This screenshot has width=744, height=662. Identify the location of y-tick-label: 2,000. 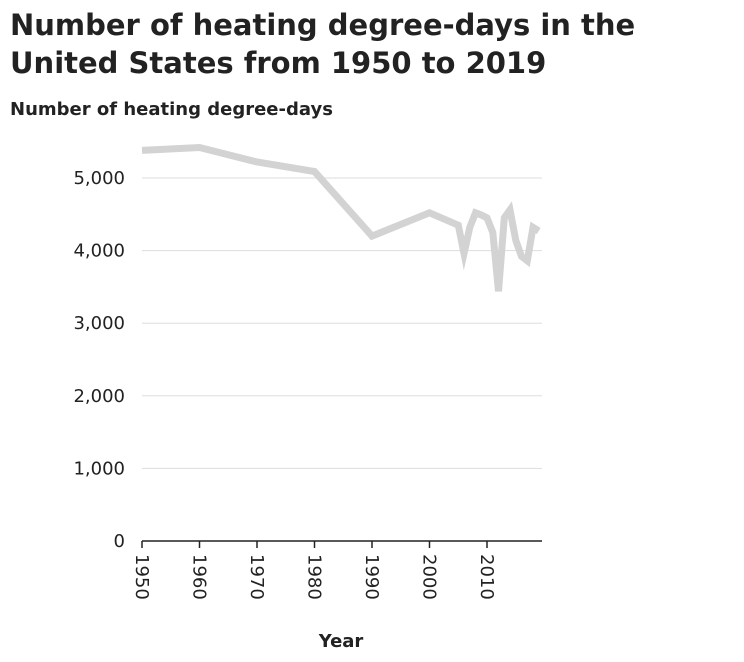
(99, 396).